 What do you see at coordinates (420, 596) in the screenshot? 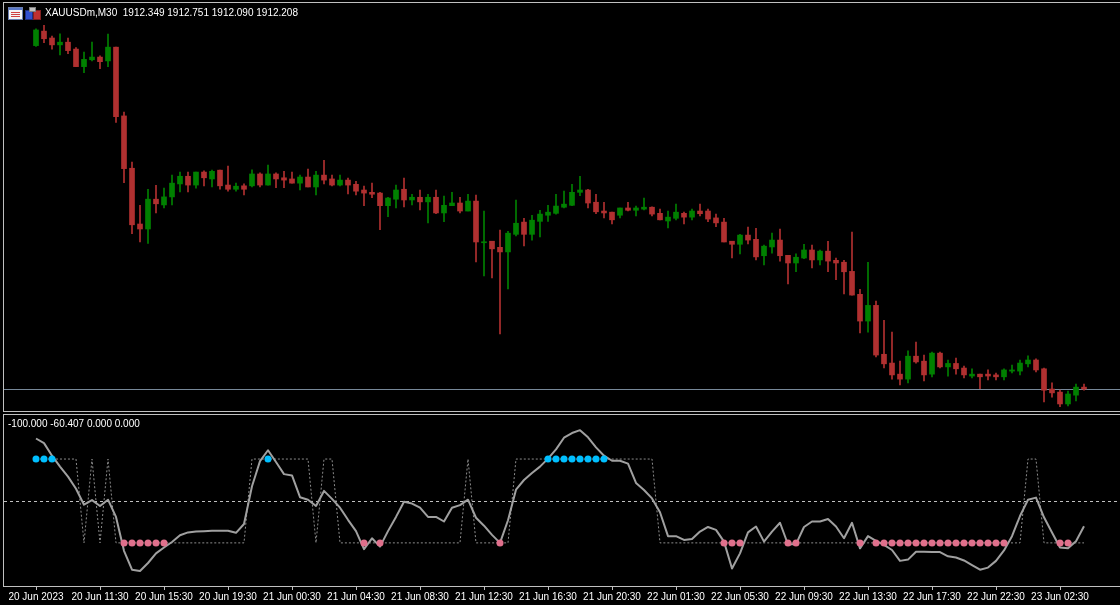
I see `x-tick-label: 21 Jun 08:30` at bounding box center [420, 596].